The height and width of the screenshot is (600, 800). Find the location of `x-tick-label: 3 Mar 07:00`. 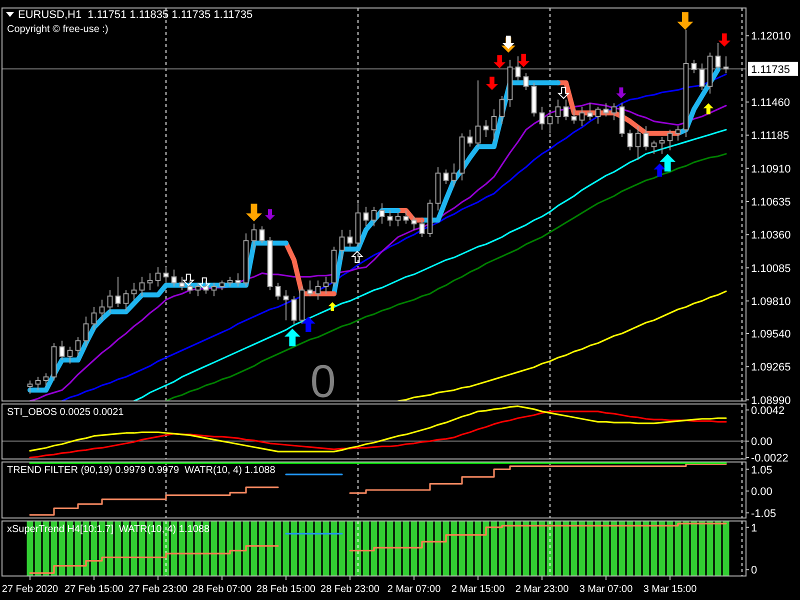

x-tick-label: 3 Mar 07:00 is located at coordinates (606, 589).